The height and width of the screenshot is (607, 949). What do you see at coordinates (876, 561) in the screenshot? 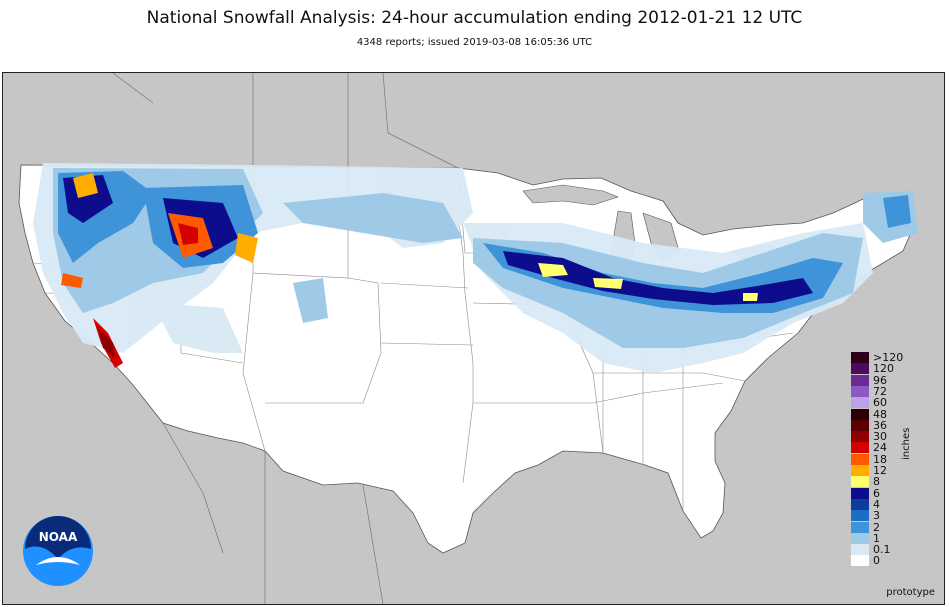
I see `legend-label: 0` at bounding box center [876, 561].